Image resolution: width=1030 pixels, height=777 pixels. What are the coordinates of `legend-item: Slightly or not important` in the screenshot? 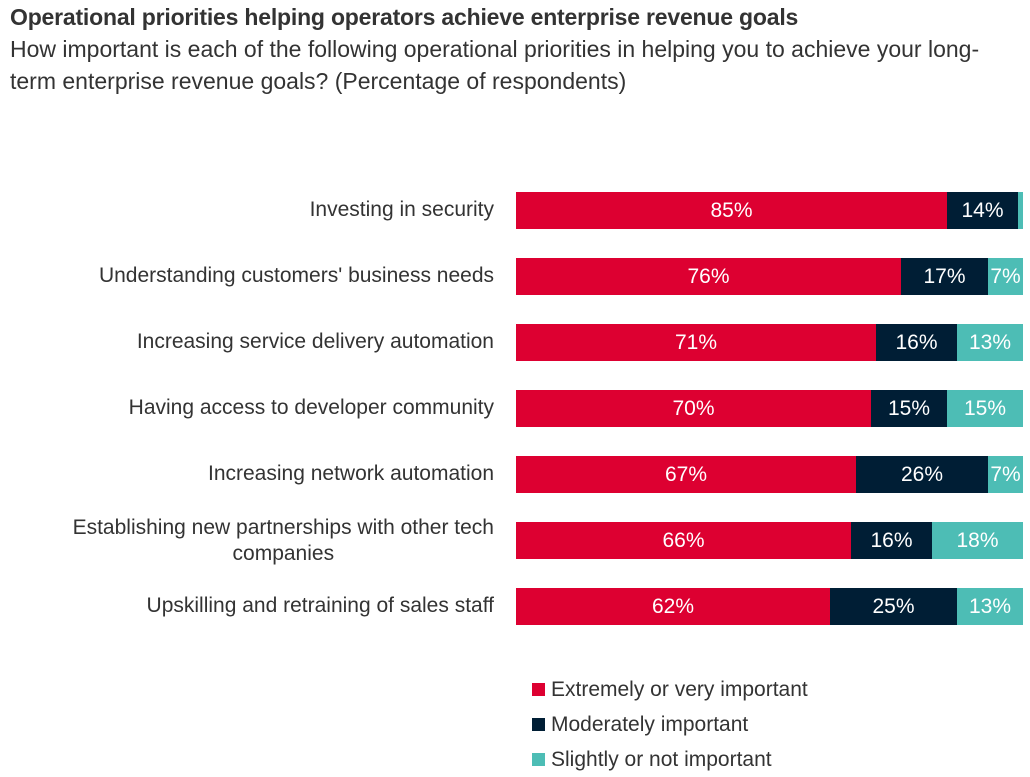 It's located at (670, 759).